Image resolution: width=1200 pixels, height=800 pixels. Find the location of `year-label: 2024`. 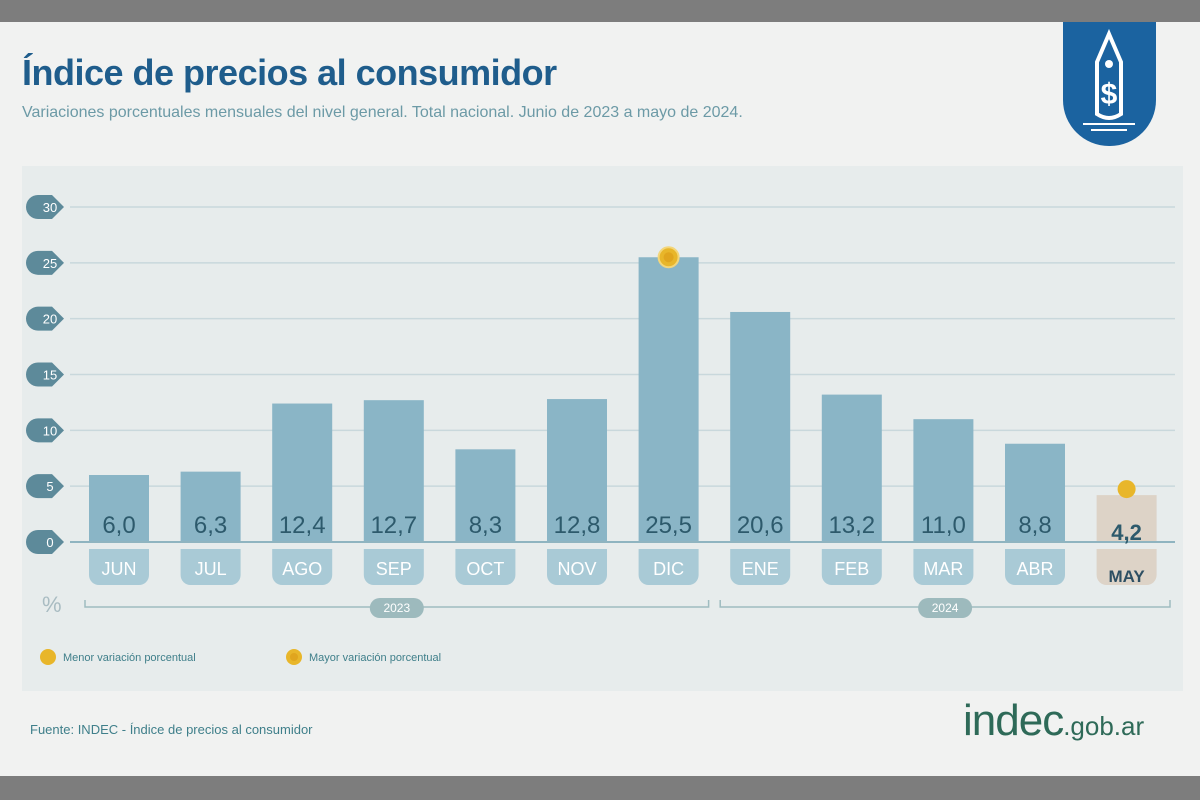

year-label: 2024 is located at coordinates (945, 608).